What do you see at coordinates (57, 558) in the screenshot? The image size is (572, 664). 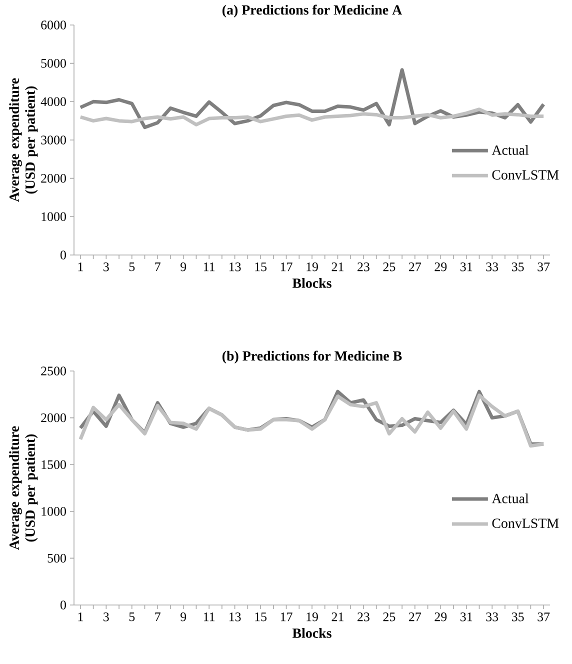 I see `y-tick-label: 500` at bounding box center [57, 558].